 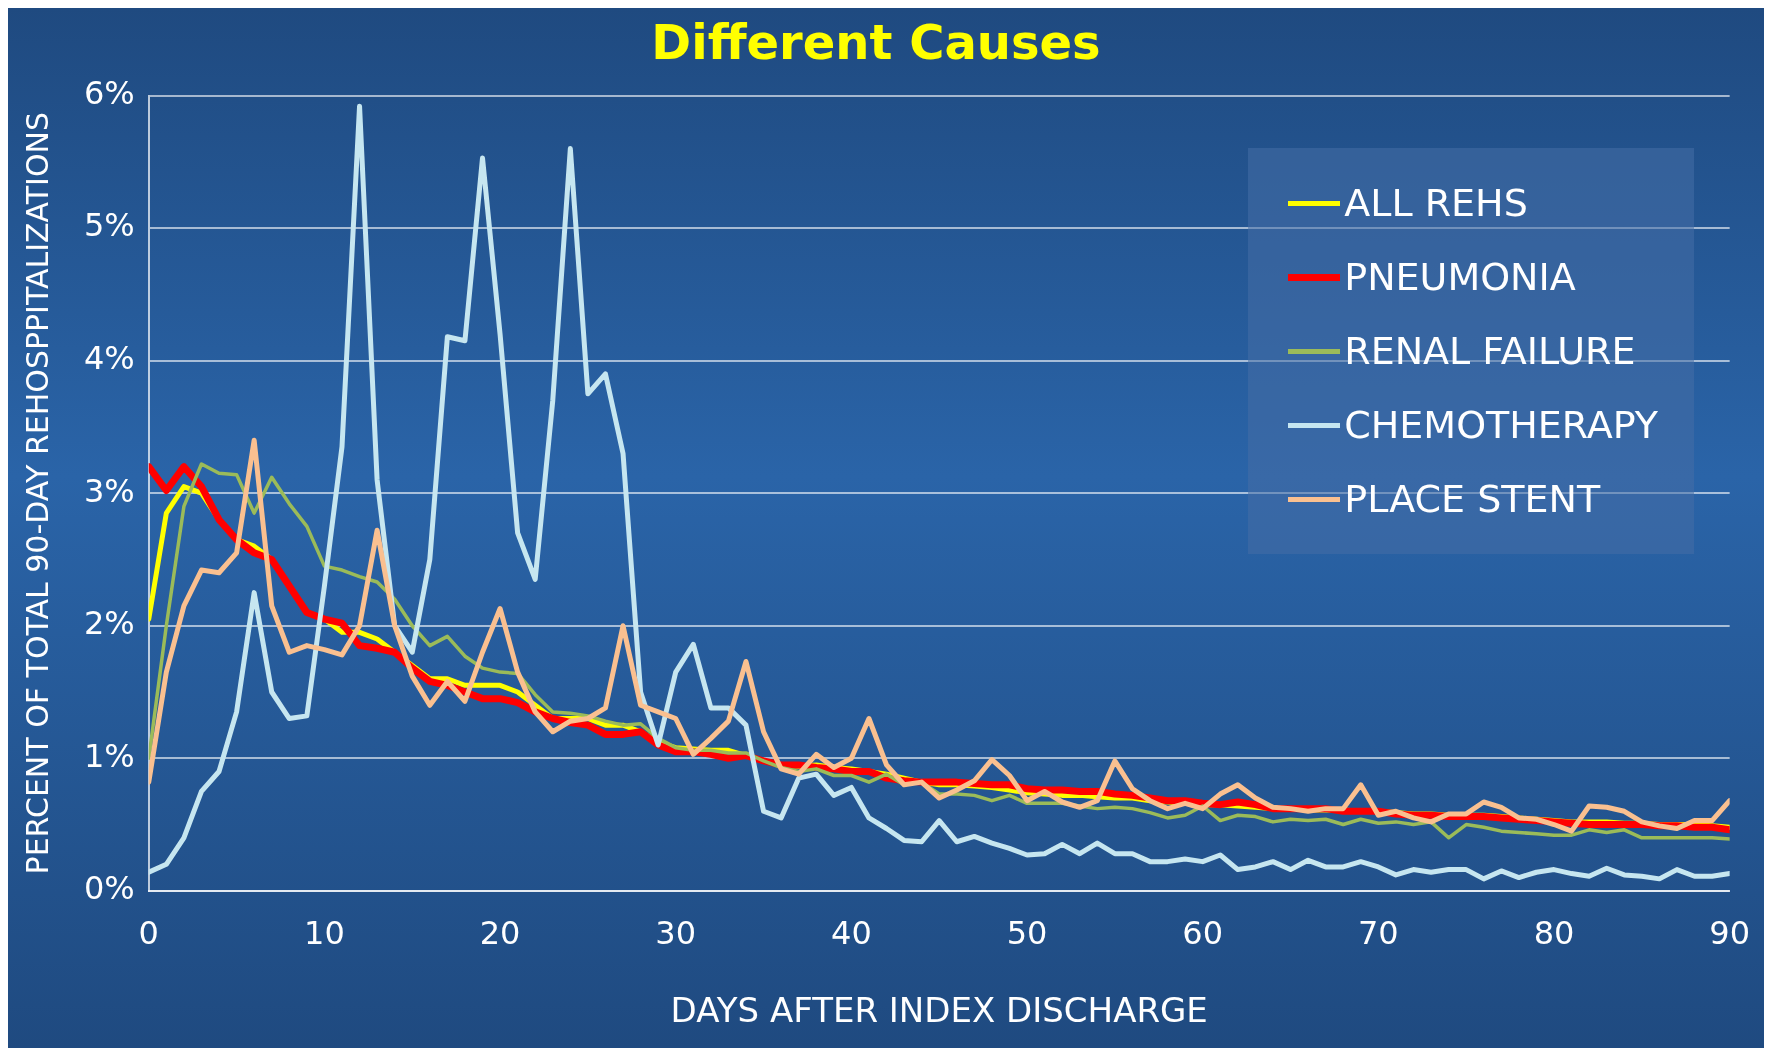 What do you see at coordinates (1436, 203) in the screenshot?
I see `legend-label: ALL REHS` at bounding box center [1436, 203].